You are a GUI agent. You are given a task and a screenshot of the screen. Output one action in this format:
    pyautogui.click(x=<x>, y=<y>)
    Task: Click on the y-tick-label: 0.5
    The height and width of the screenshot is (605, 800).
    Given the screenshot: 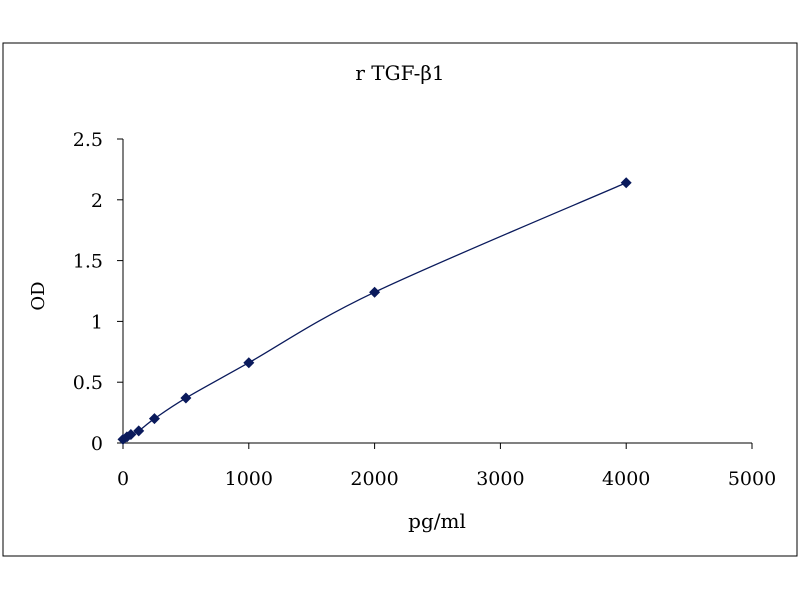 What is the action you would take?
    pyautogui.click(x=88, y=383)
    